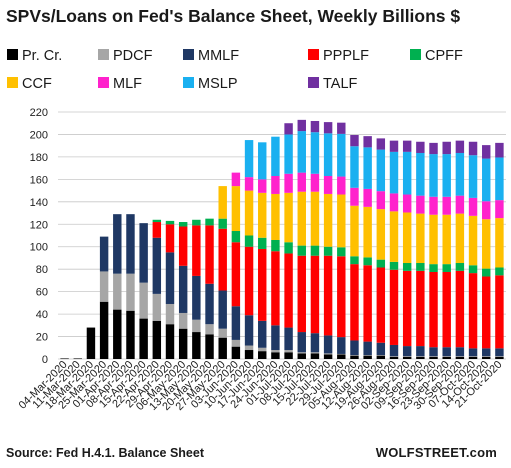  I want to click on y-tick-label: 0, so click(45, 360).